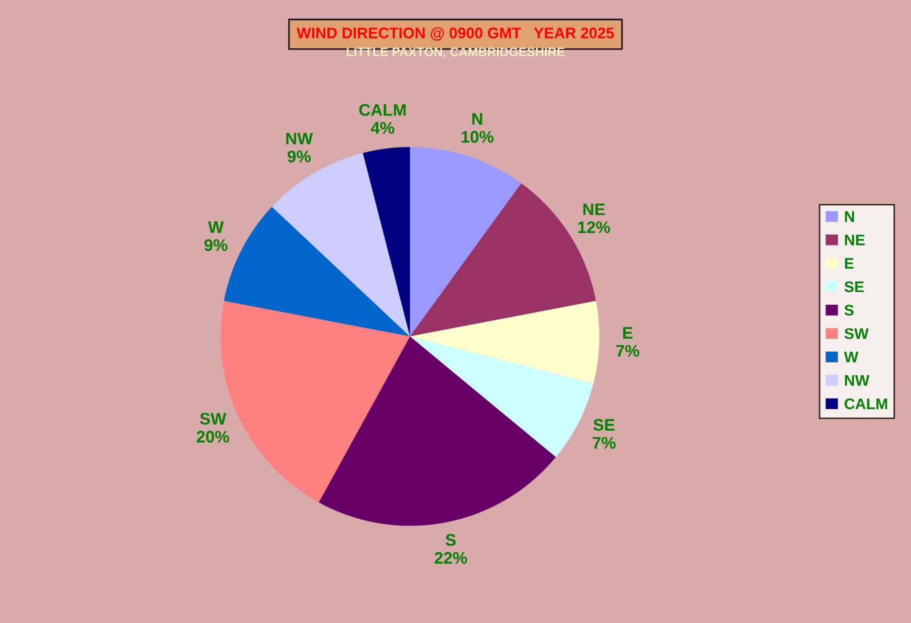  What do you see at coordinates (478, 136) in the screenshot?
I see `data-label: 10%` at bounding box center [478, 136].